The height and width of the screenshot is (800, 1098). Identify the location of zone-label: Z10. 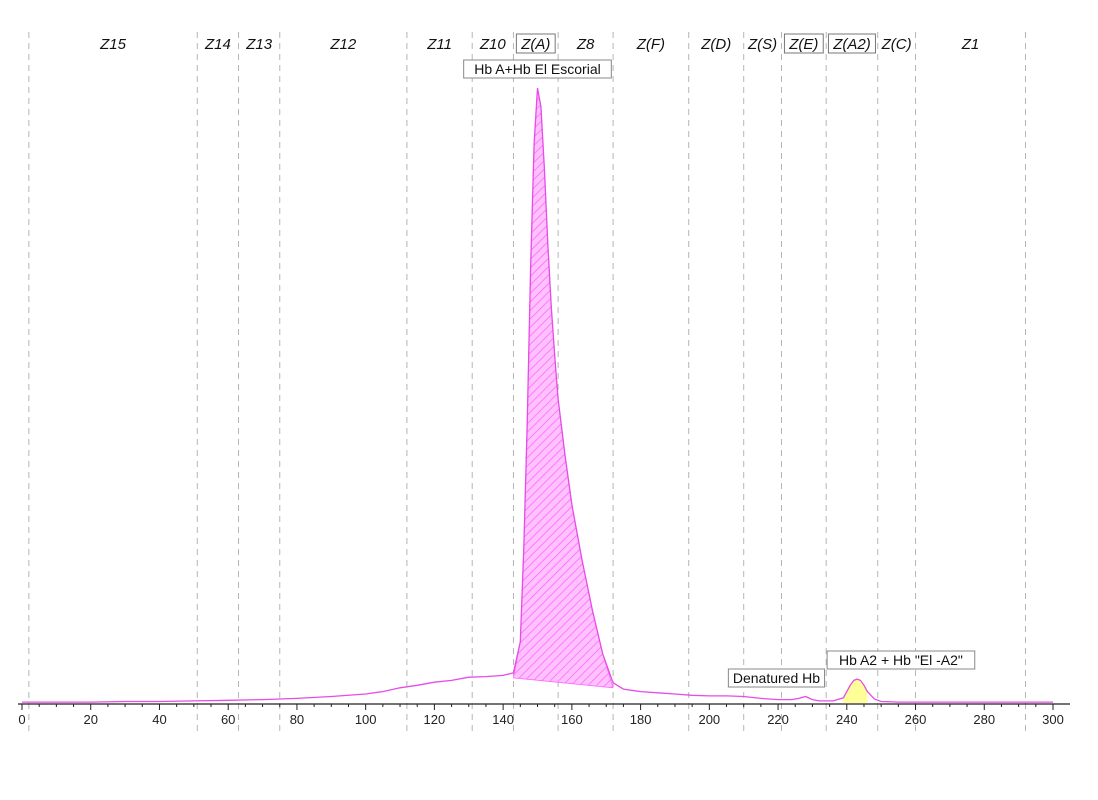
(493, 44).